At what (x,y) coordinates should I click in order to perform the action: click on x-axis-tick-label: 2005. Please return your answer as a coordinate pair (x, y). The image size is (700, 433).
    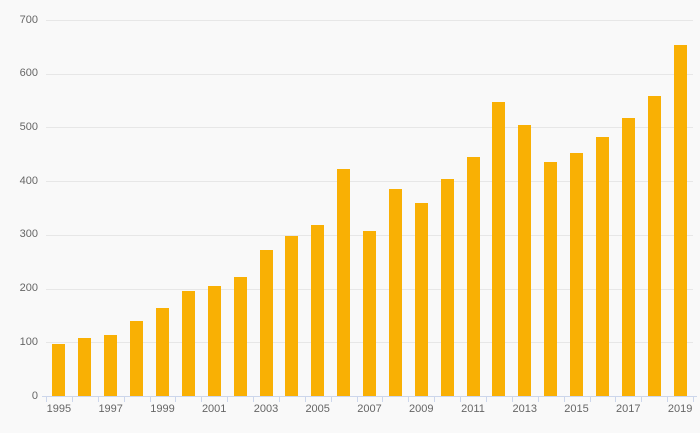
    Looking at the image, I should click on (317, 409).